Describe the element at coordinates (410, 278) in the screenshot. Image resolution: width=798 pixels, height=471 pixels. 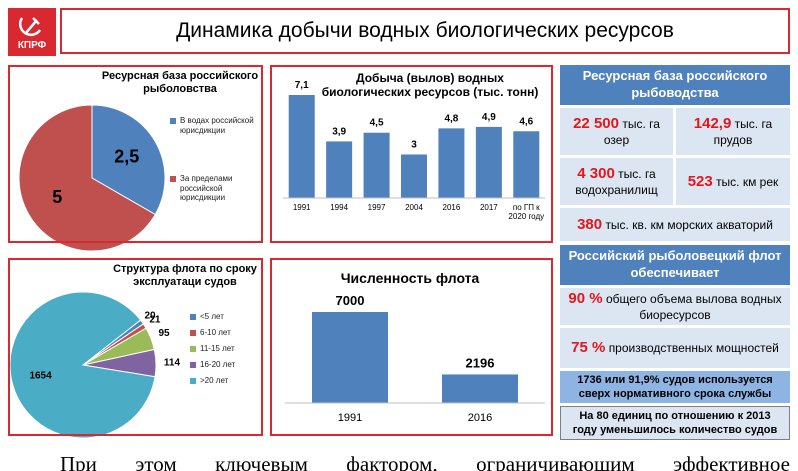
I see `chart-title: Численность флота` at that location.